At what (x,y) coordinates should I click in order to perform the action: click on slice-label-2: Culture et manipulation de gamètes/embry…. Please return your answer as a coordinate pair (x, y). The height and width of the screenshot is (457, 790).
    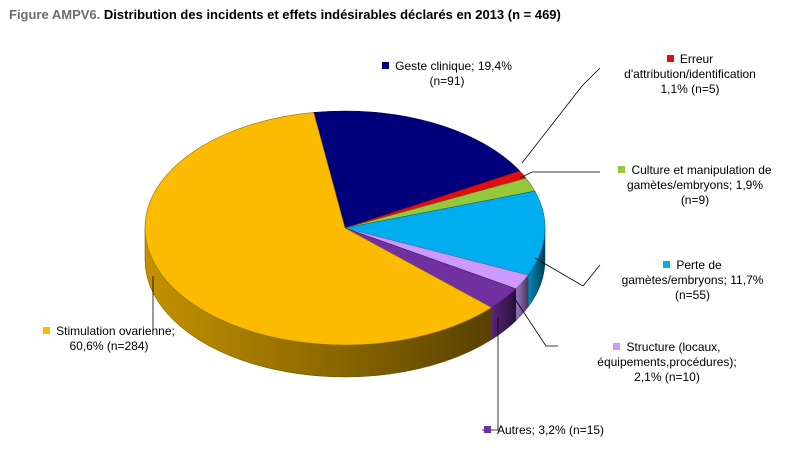
    Looking at the image, I should click on (695, 185).